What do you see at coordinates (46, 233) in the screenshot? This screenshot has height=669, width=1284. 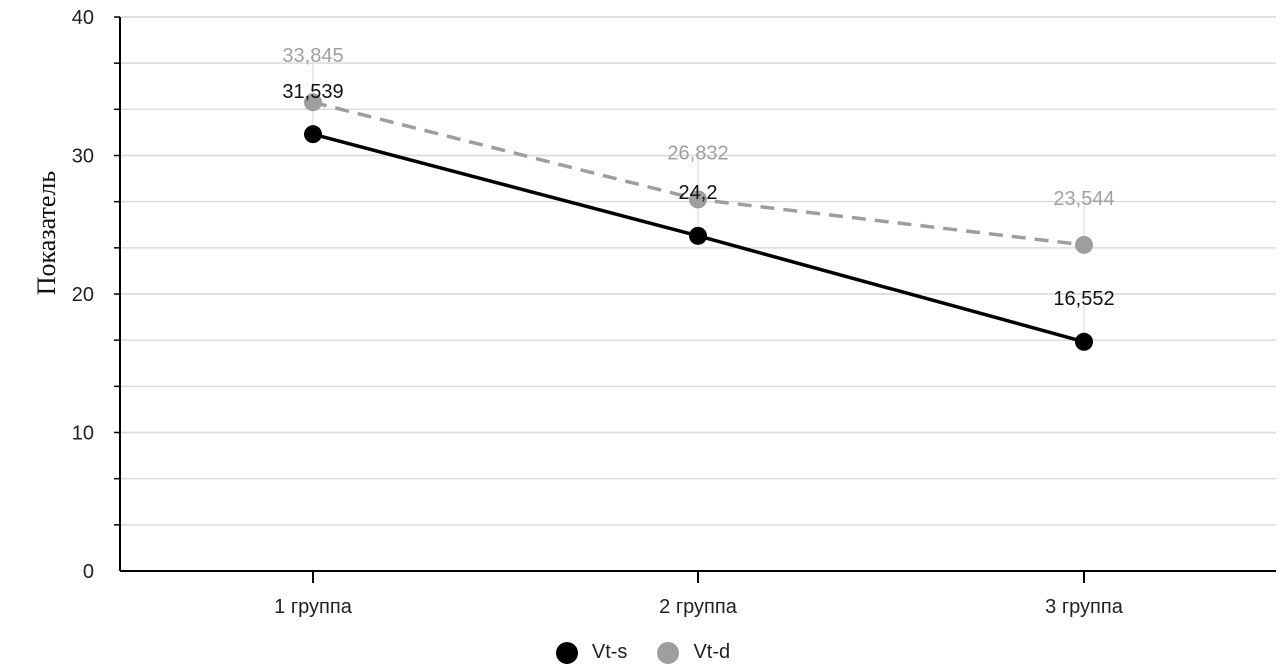 I see `y-axis-title: Показатель` at bounding box center [46, 233].